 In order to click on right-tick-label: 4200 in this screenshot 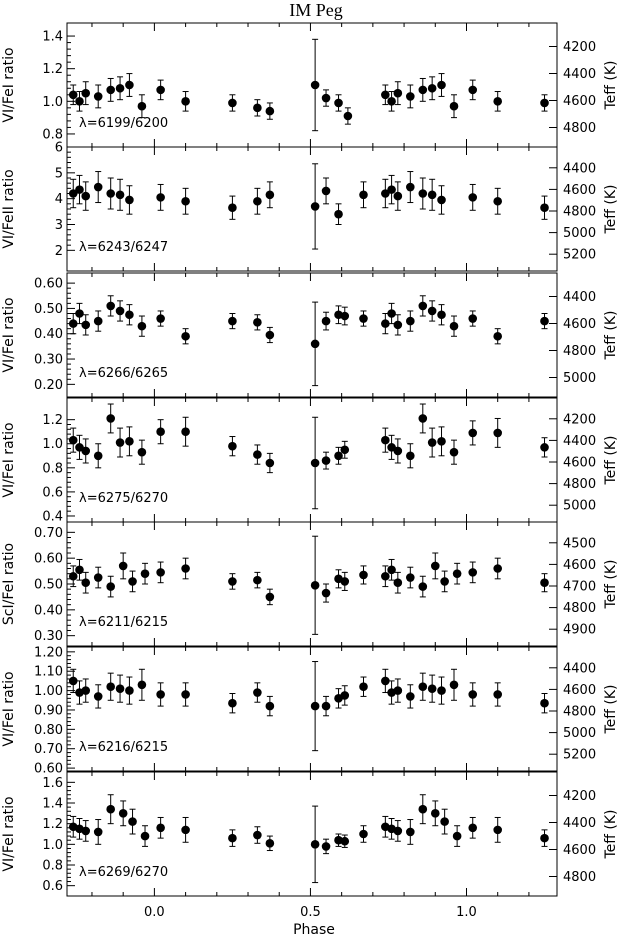, I will do `click(579, 796)`.